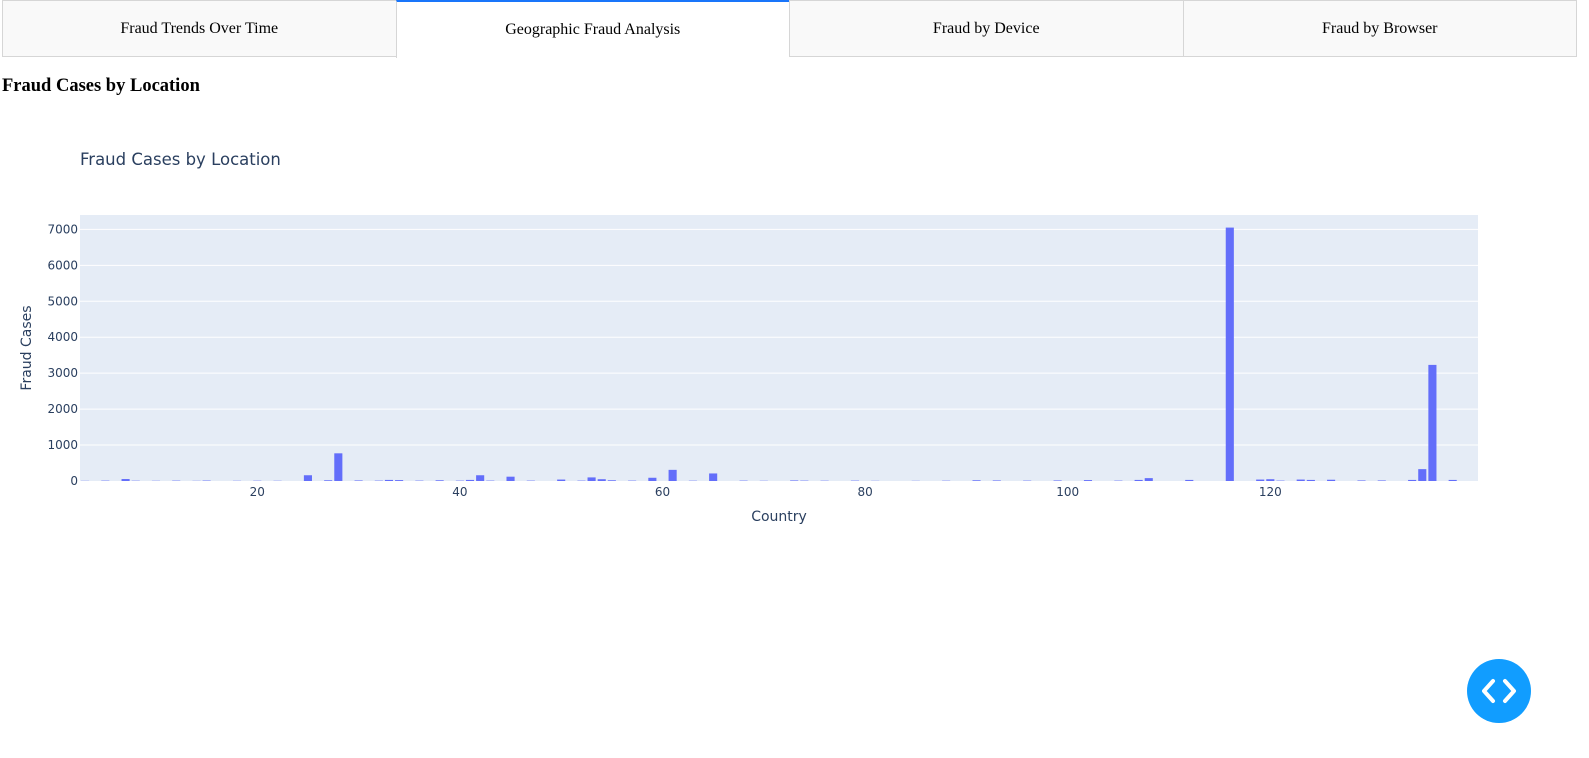  I want to click on code-brackets-icon, so click(1499, 691).